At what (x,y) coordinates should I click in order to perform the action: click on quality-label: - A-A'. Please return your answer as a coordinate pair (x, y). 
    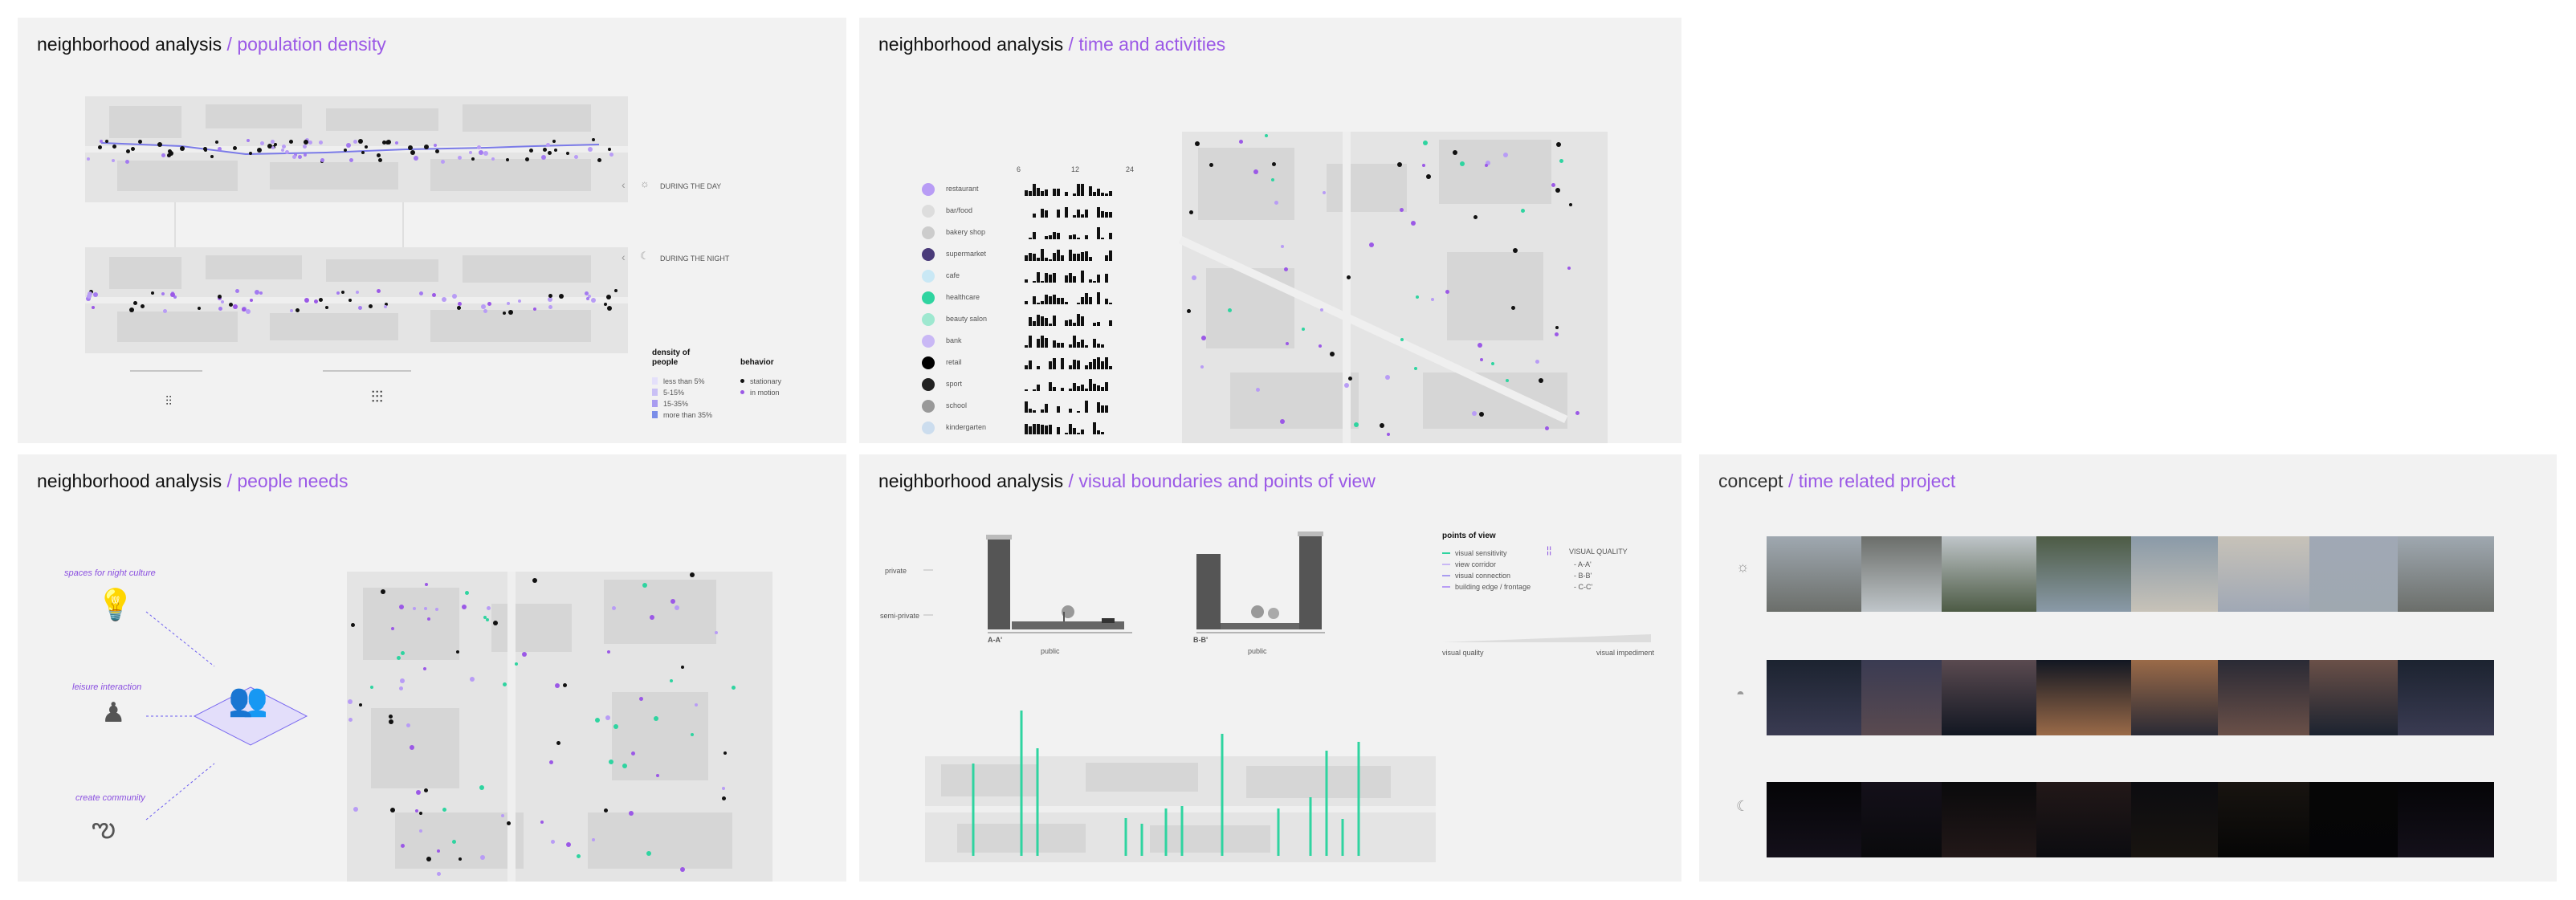
    Looking at the image, I should click on (1583, 564).